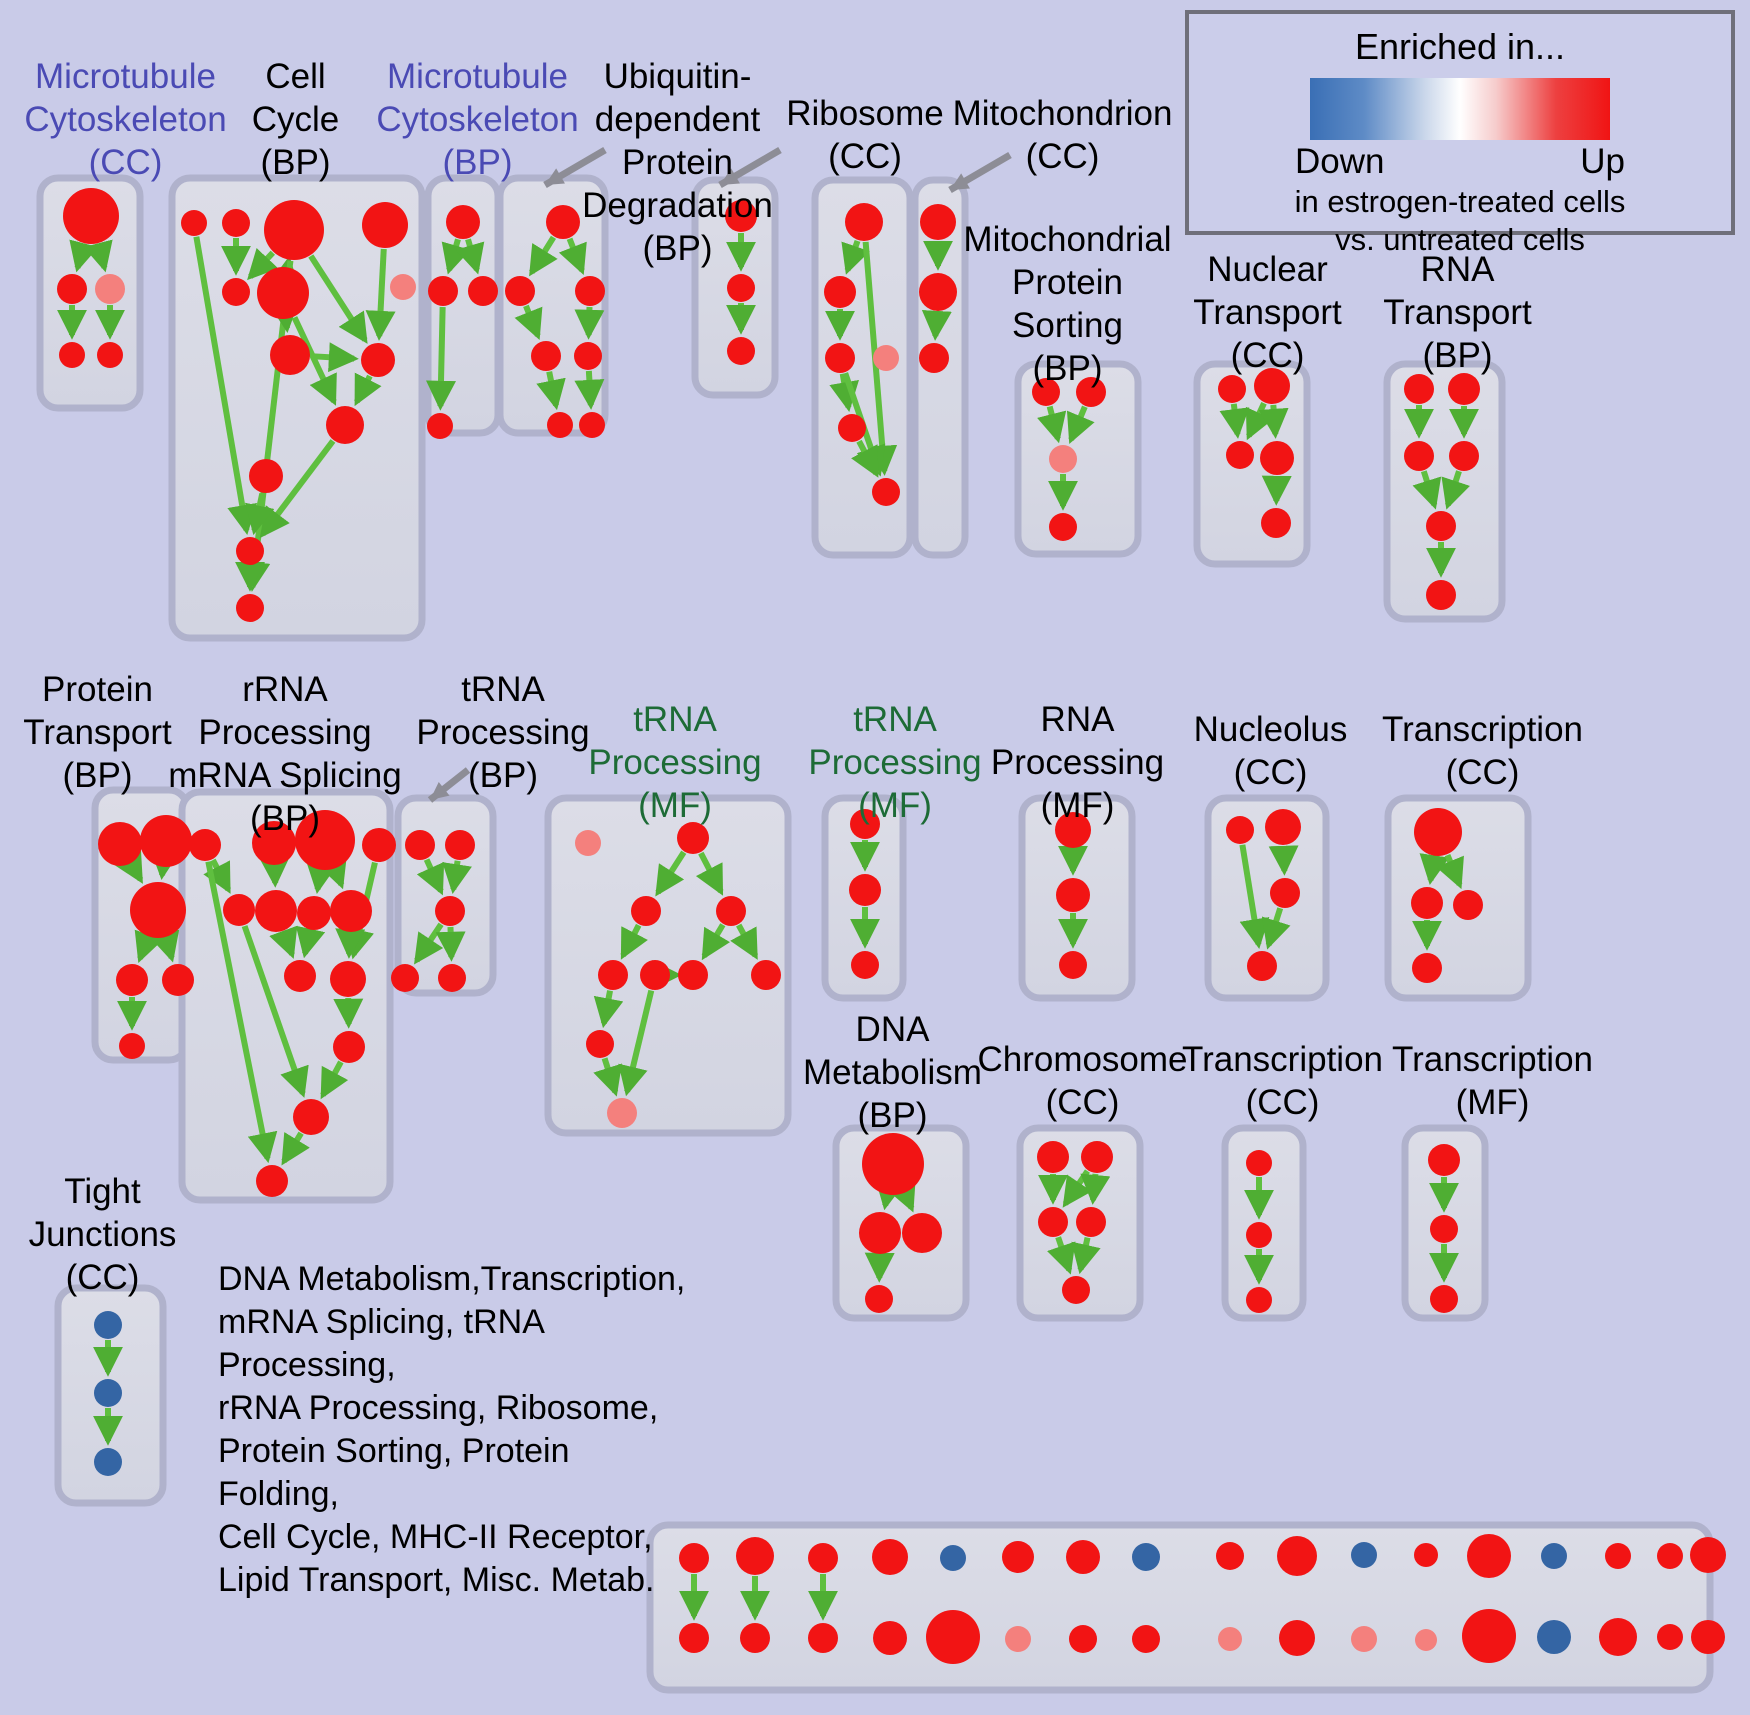  I want to click on cluster-label-mitochondrial-protein-sorting-bp: Mitochondrial Protein Sorting (BP), so click(1067, 304).